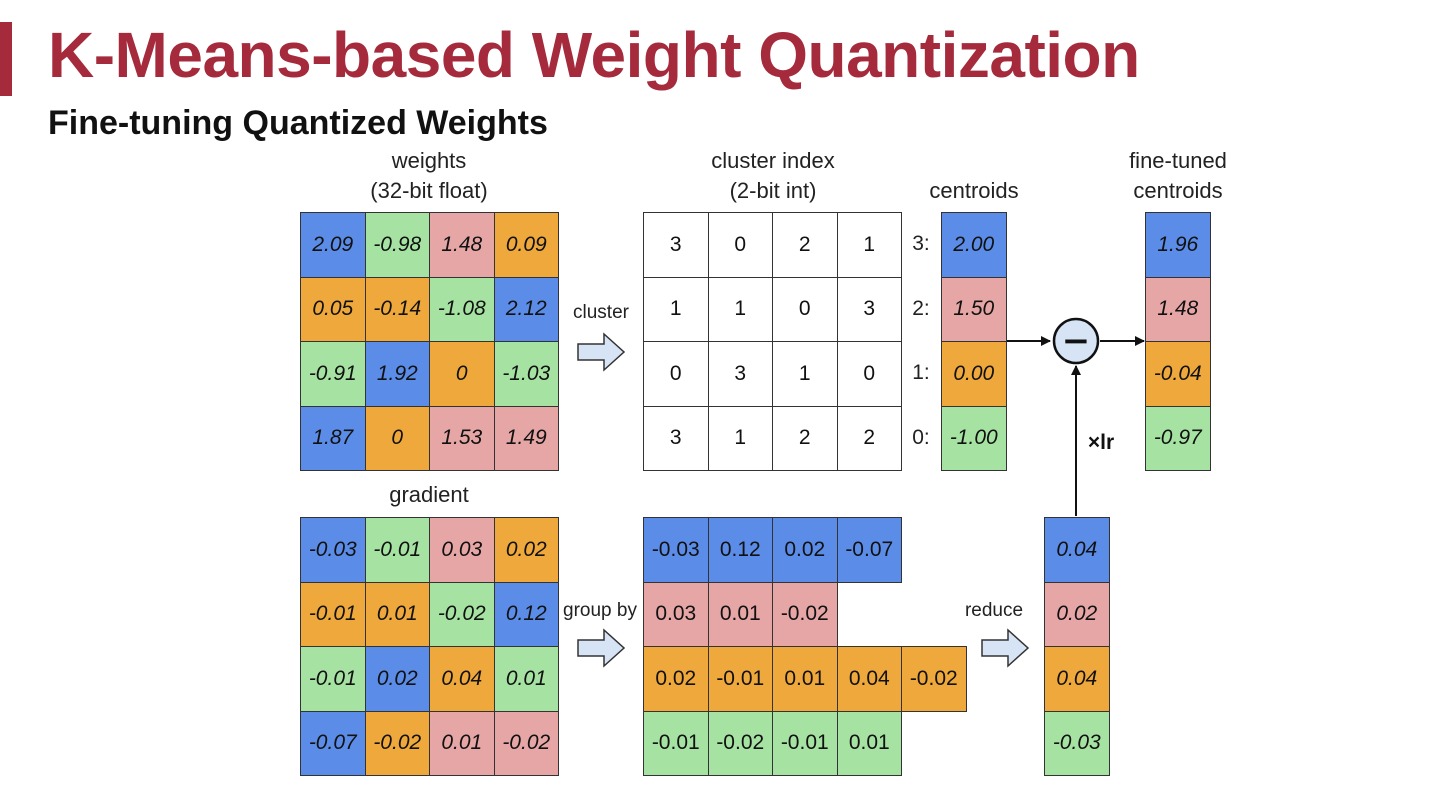 Image resolution: width=1452 pixels, height=792 pixels. Describe the element at coordinates (333, 743) in the screenshot. I see `gradient-cell: -0.07` at that location.